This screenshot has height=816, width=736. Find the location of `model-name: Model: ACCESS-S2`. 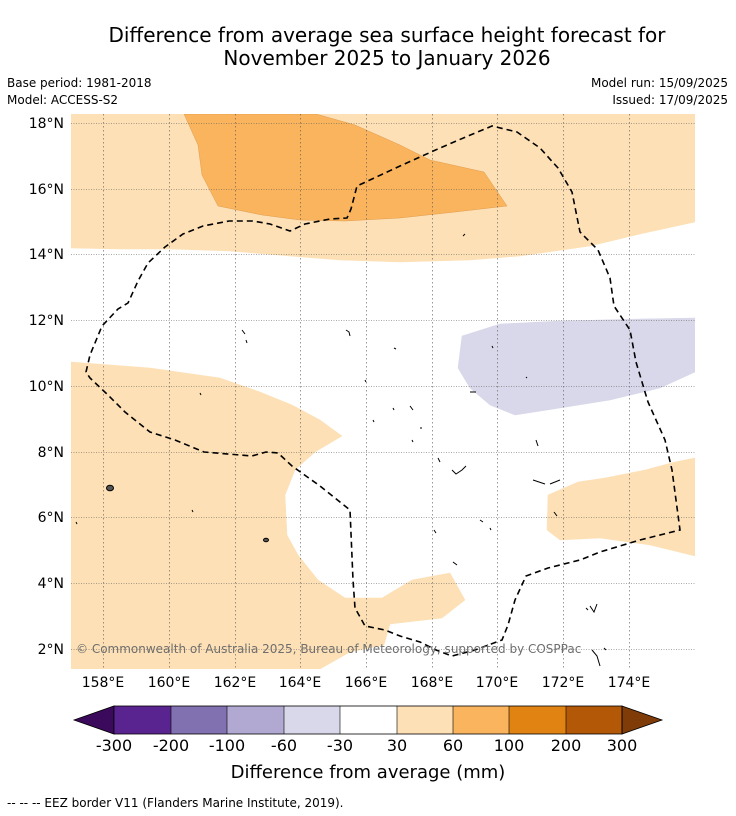

model-name: Model: ACCESS-S2 is located at coordinates (63, 100).